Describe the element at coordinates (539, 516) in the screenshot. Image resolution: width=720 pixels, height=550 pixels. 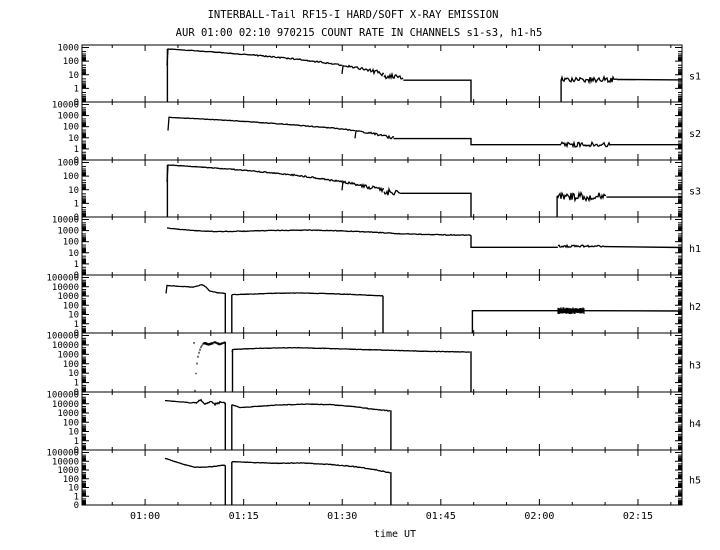
I see `x-tick-label: 02:00` at that location.